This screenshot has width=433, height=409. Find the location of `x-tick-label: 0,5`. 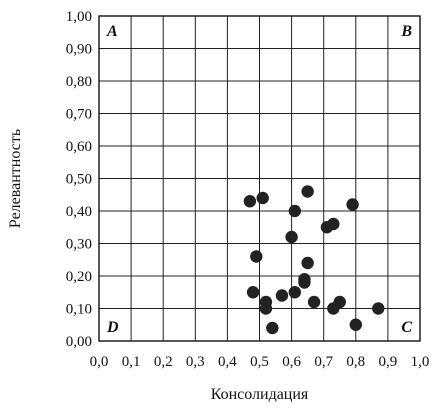

x-tick-label: 0,5 is located at coordinates (259, 362).